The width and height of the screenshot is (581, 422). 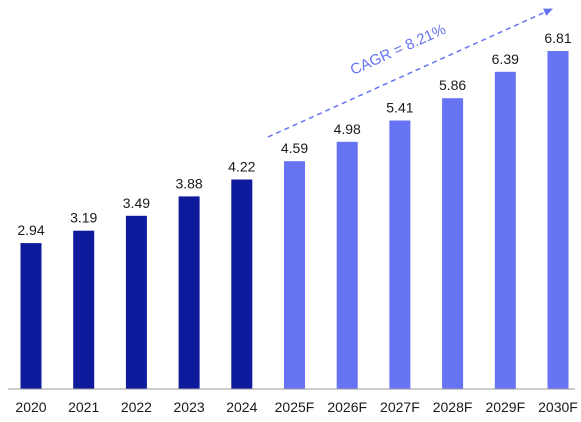 What do you see at coordinates (505, 230) in the screenshot?
I see `bar-2029F` at bounding box center [505, 230].